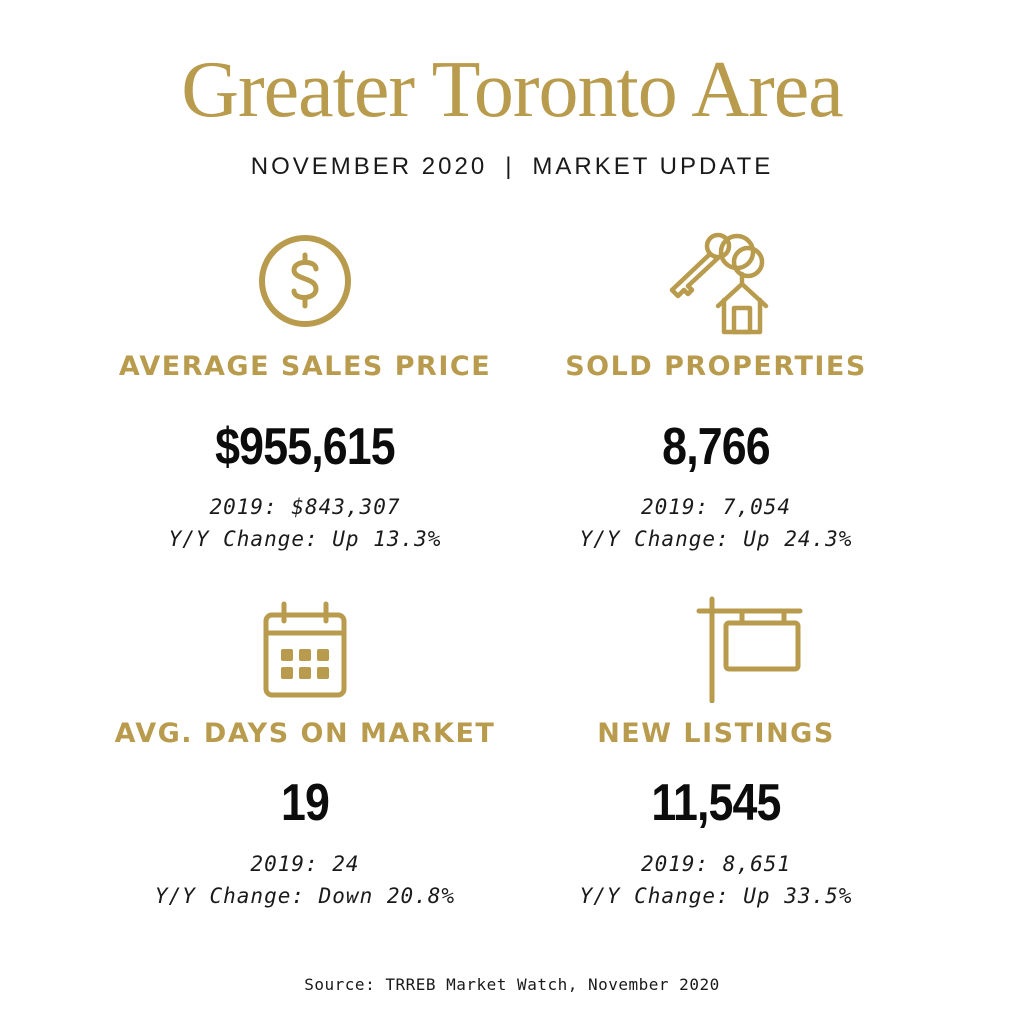  Describe the element at coordinates (369, 166) in the screenshot. I see `subtitle-date: NOVEMBER 2020` at that location.